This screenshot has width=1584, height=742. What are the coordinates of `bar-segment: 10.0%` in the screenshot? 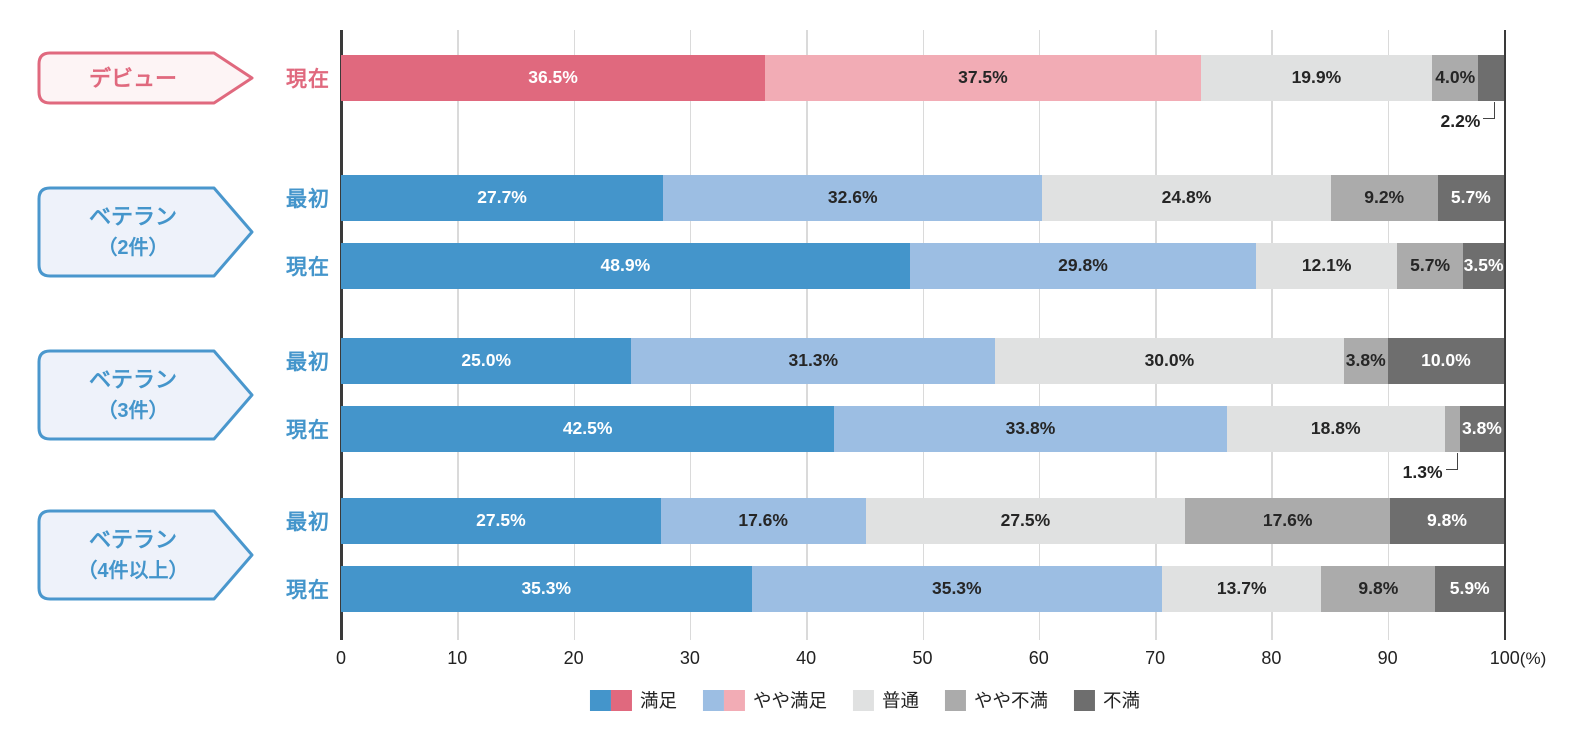 It's located at (1445, 361).